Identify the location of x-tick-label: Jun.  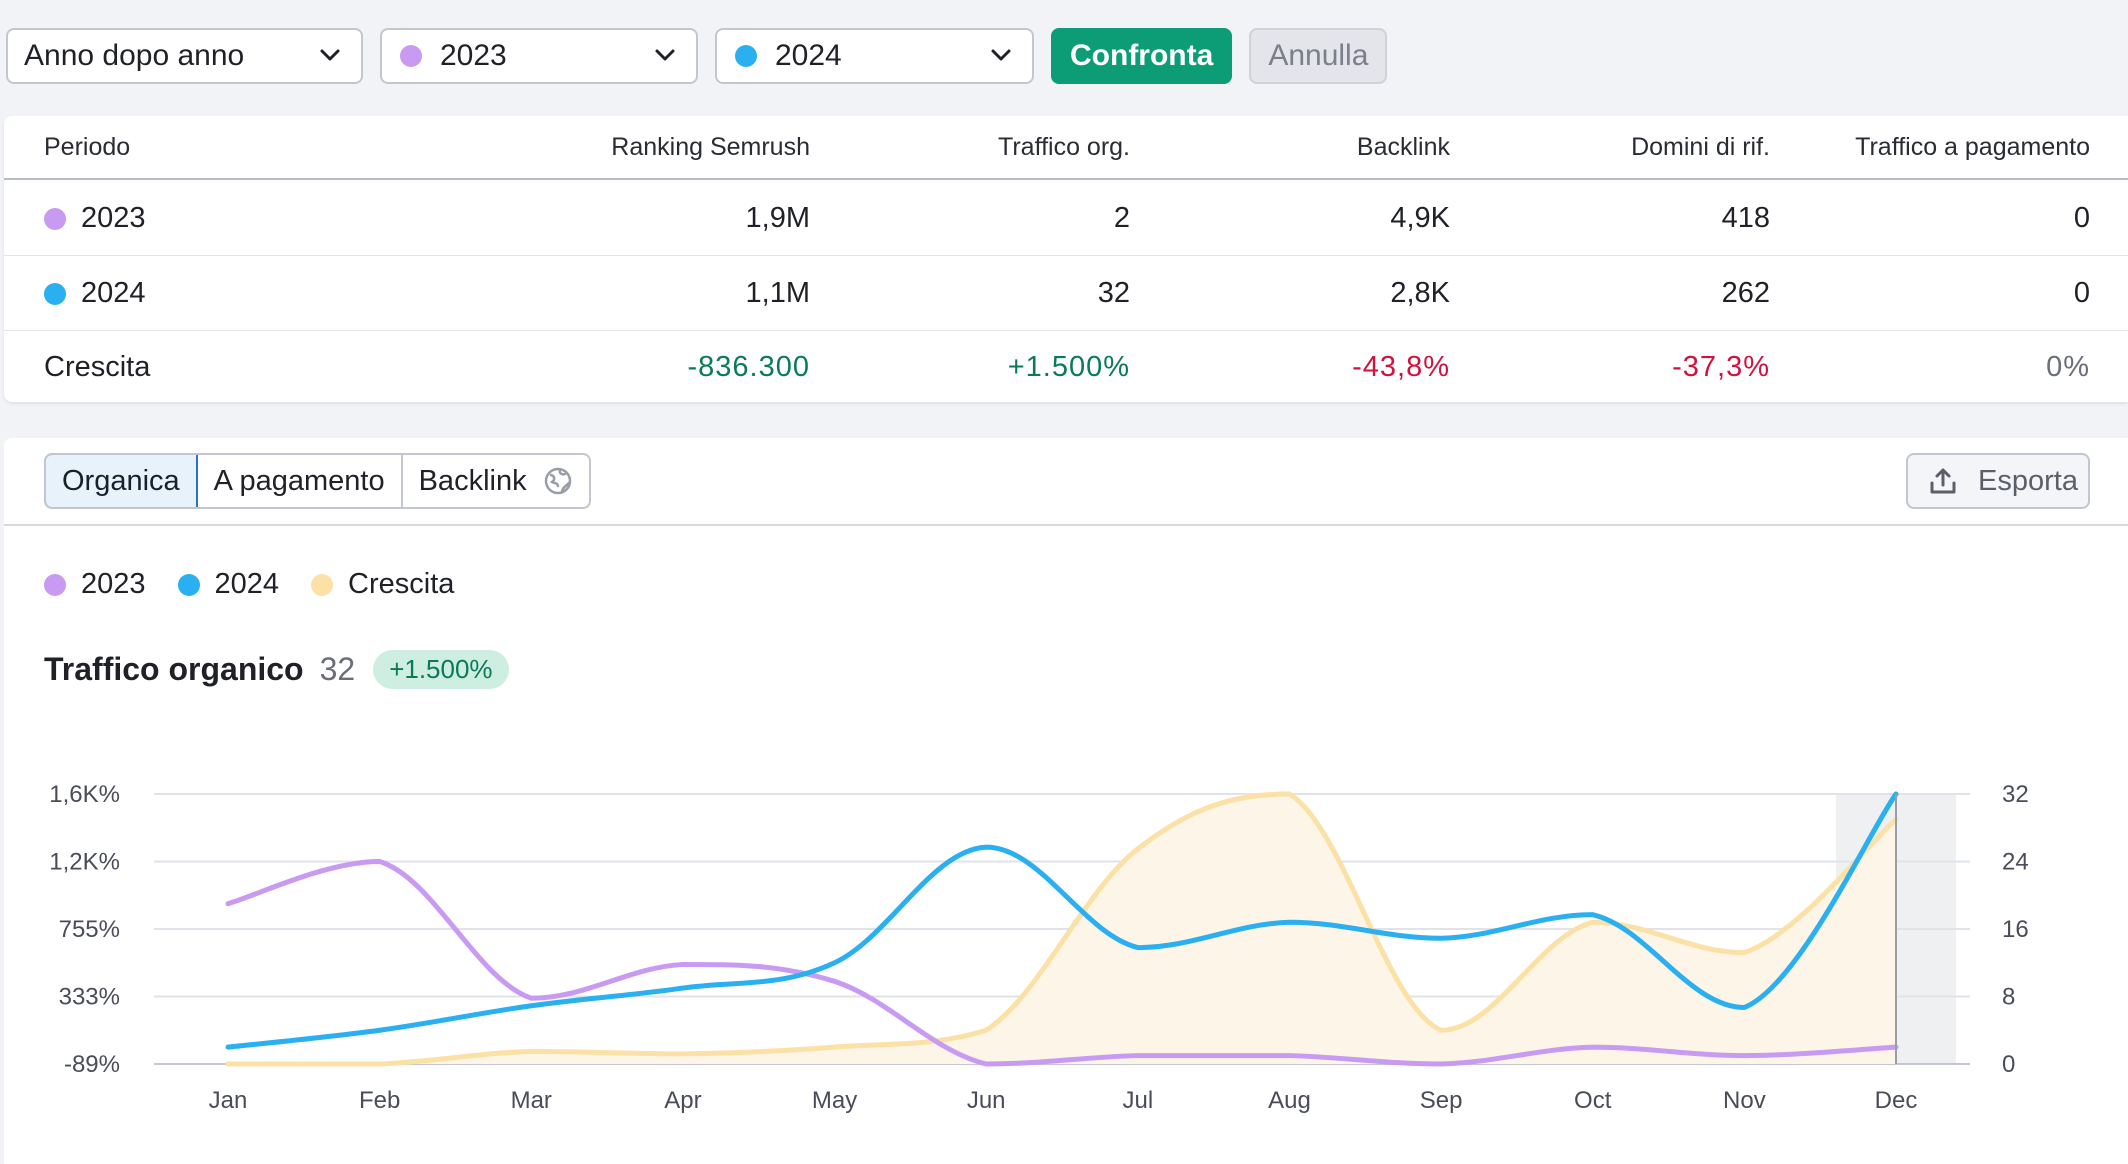
(986, 1100).